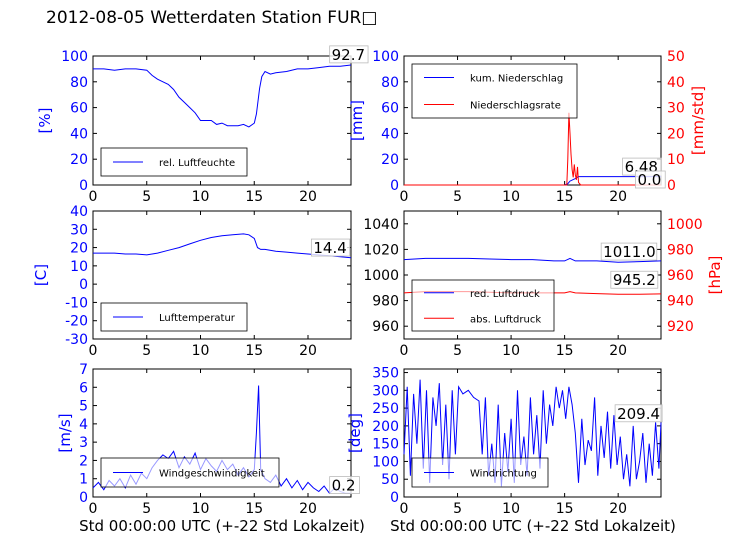  I want to click on y-right-tick-label: 920, so click(680, 327).